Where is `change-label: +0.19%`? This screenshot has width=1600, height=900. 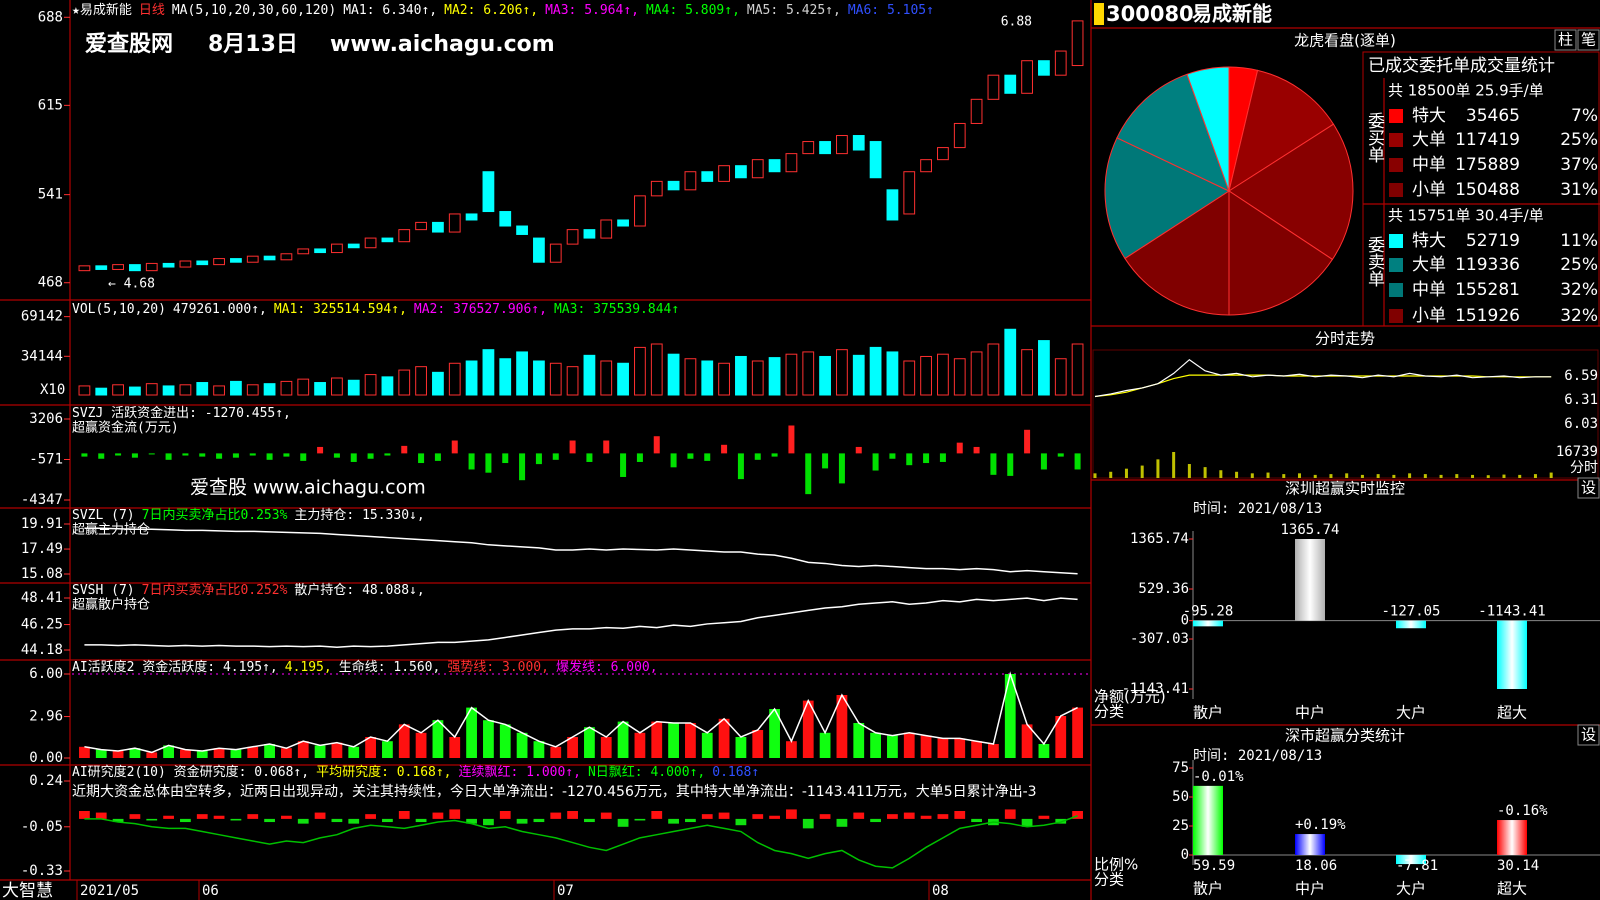
change-label: +0.19% is located at coordinates (1320, 825).